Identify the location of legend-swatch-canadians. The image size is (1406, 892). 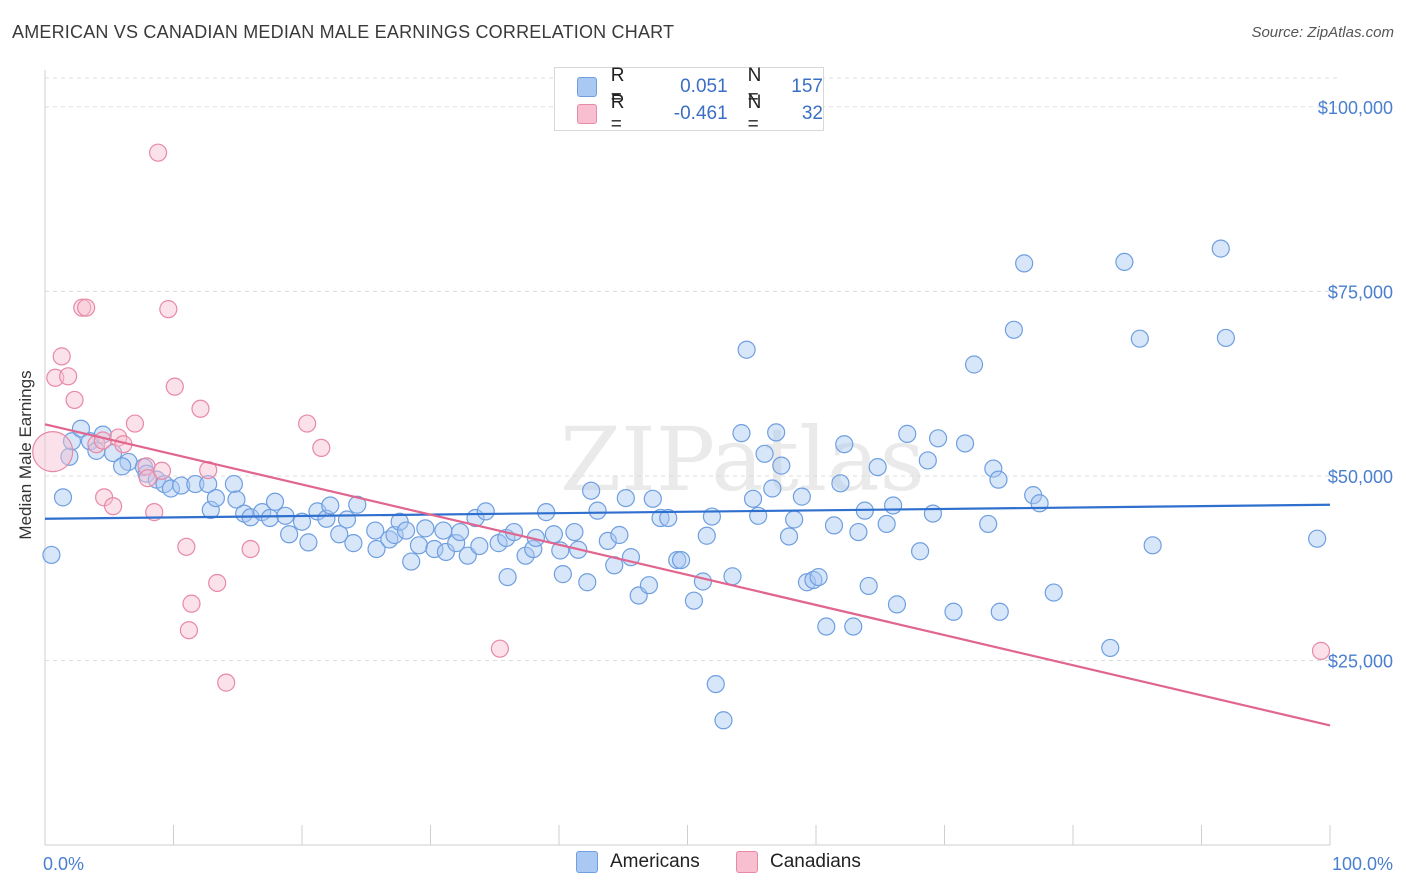
(747, 862).